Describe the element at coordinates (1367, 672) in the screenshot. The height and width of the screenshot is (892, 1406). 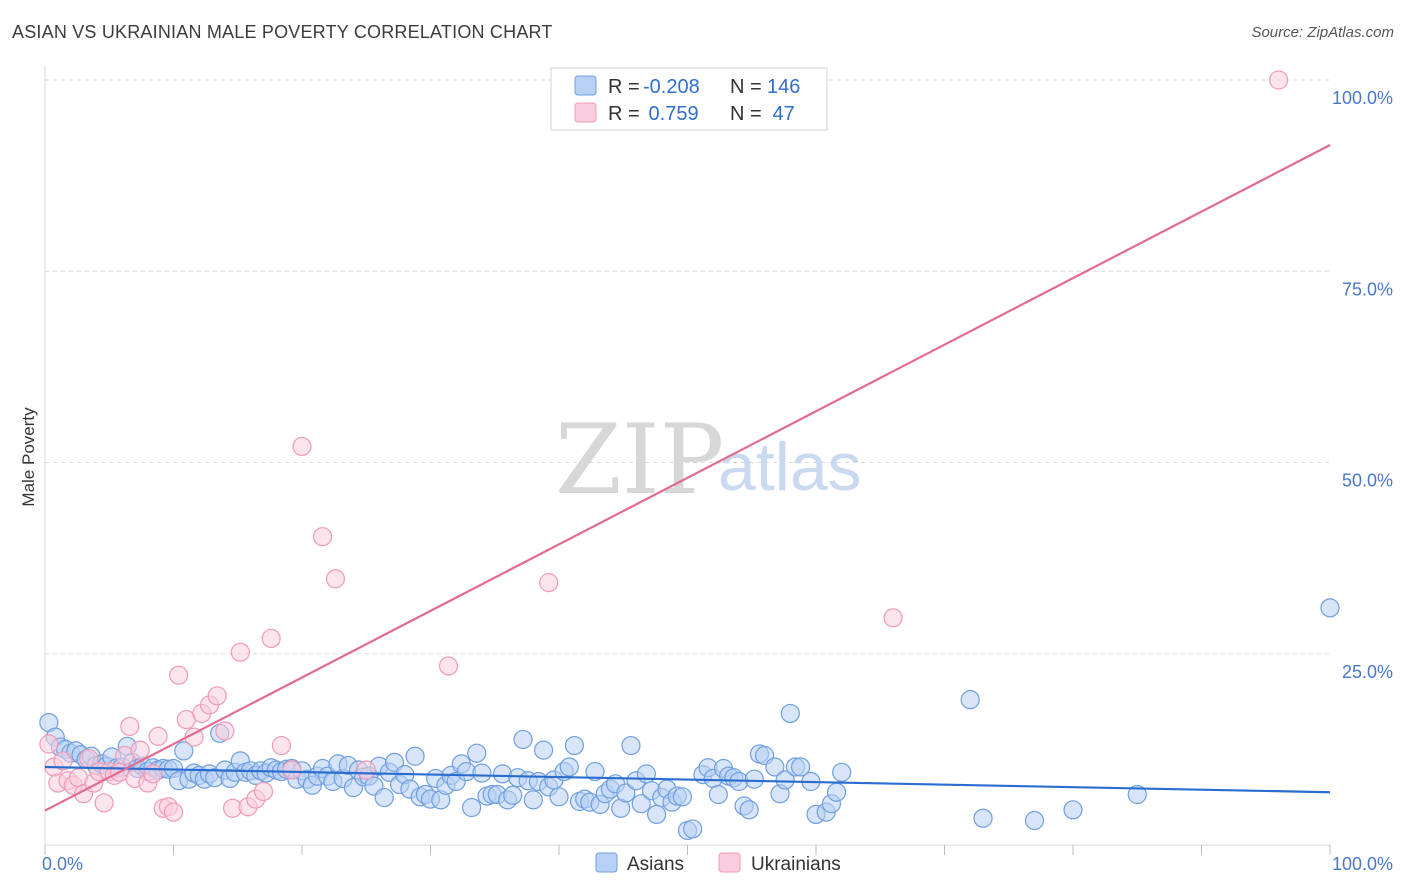
I see `y-tick-label-0: 25.0%` at that location.